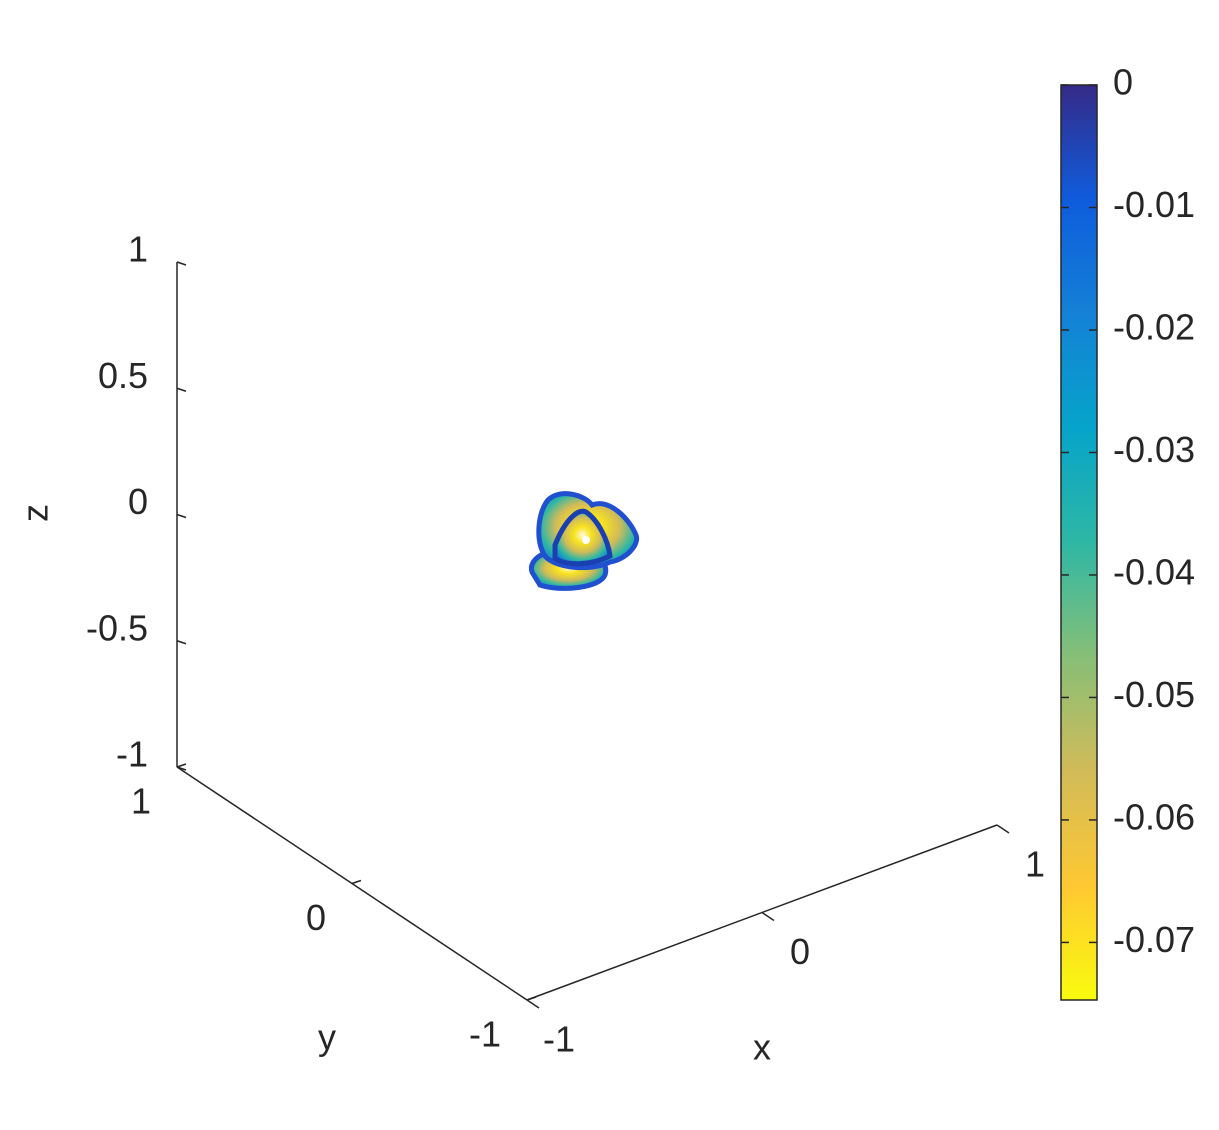 This screenshot has width=1219, height=1130. I want to click on z-tick-label: 1, so click(138, 249).